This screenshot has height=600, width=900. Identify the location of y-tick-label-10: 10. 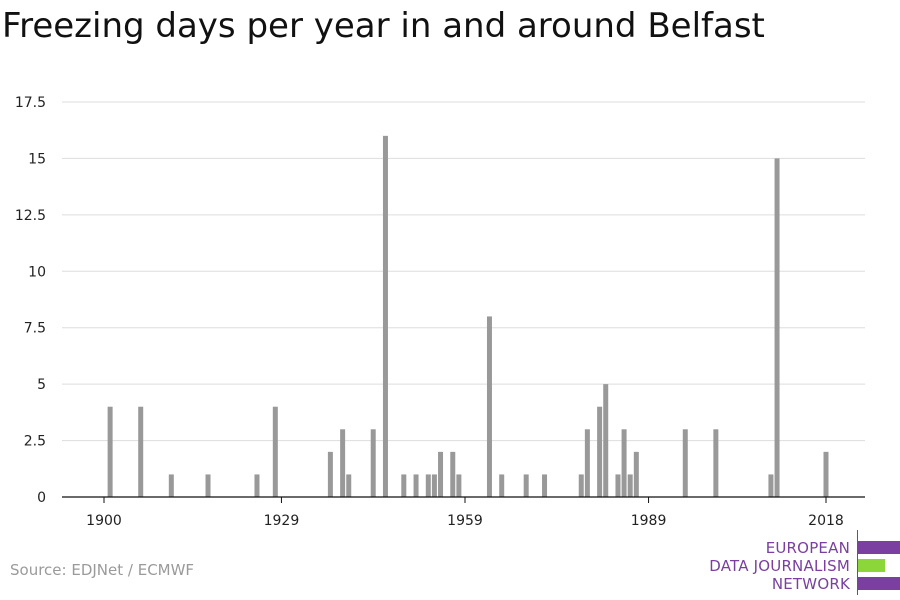
(37, 272).